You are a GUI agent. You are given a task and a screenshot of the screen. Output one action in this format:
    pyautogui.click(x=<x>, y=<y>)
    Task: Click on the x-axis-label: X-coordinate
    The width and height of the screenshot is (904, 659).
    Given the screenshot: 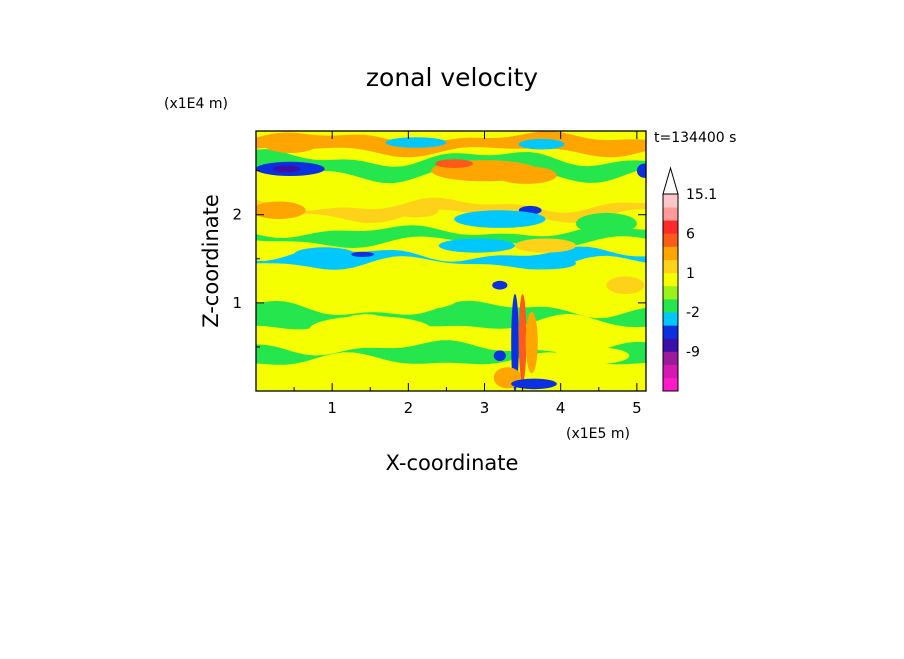 What is the action you would take?
    pyautogui.click(x=452, y=463)
    